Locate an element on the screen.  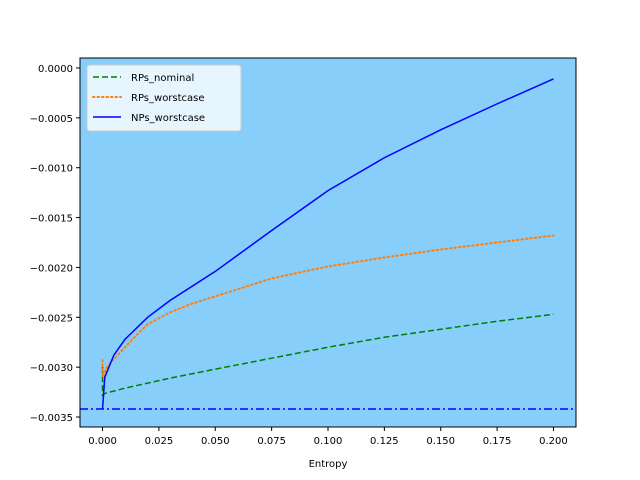
y-tick-label: −0.0010 is located at coordinates (51, 169).